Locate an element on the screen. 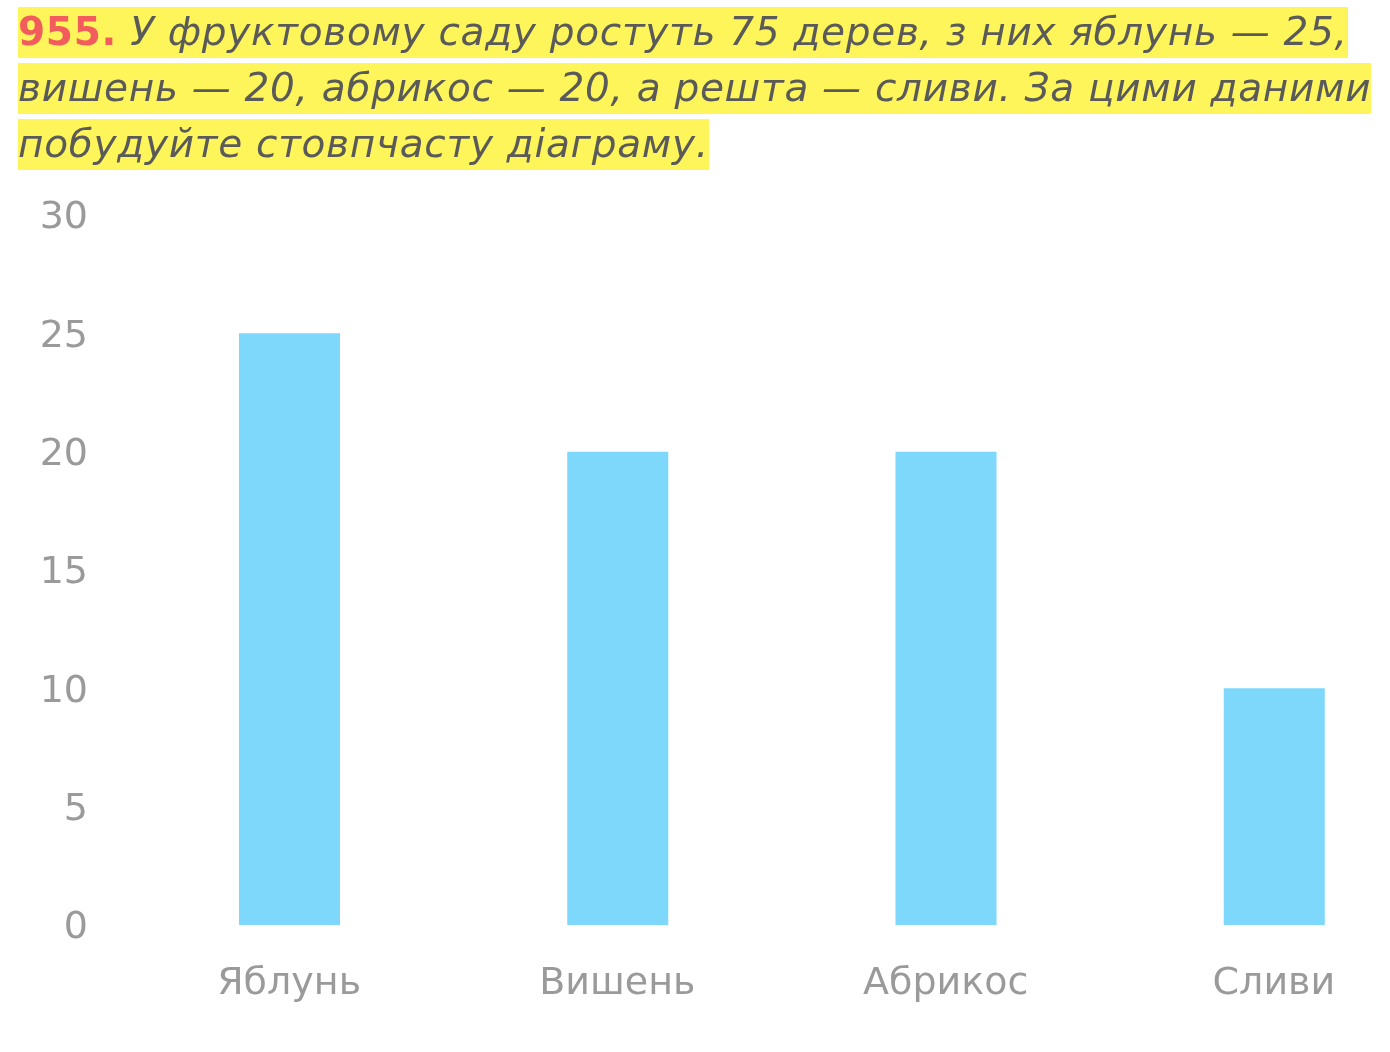 The height and width of the screenshot is (1052, 1390). y-tick-label: 30 is located at coordinates (63, 215).